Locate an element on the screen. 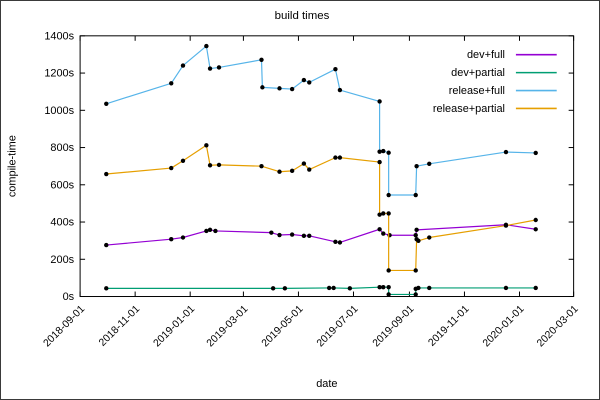 The width and height of the screenshot is (600, 400). y-tick-label: 800s is located at coordinates (62, 148).